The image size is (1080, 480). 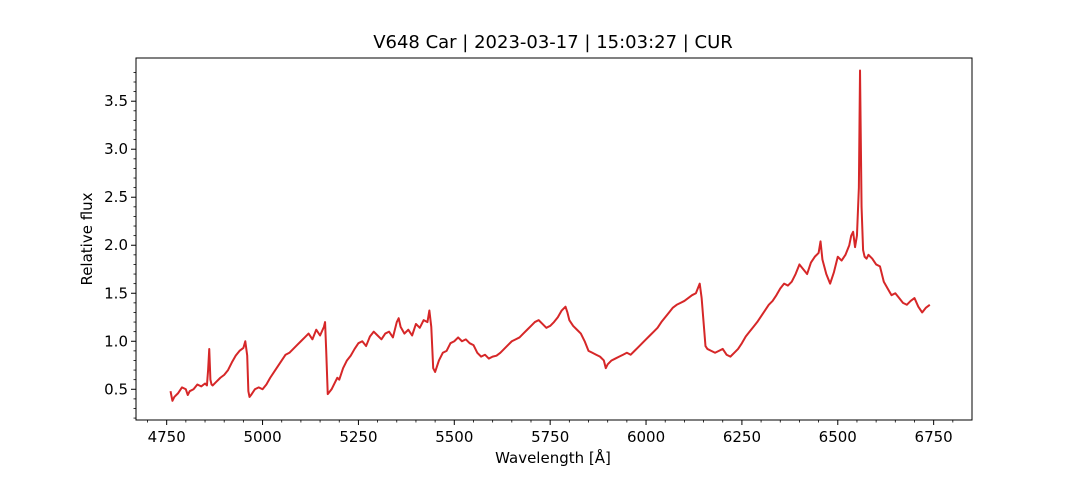 I want to click on x-tick-label-0: 4750, so click(x=167, y=437).